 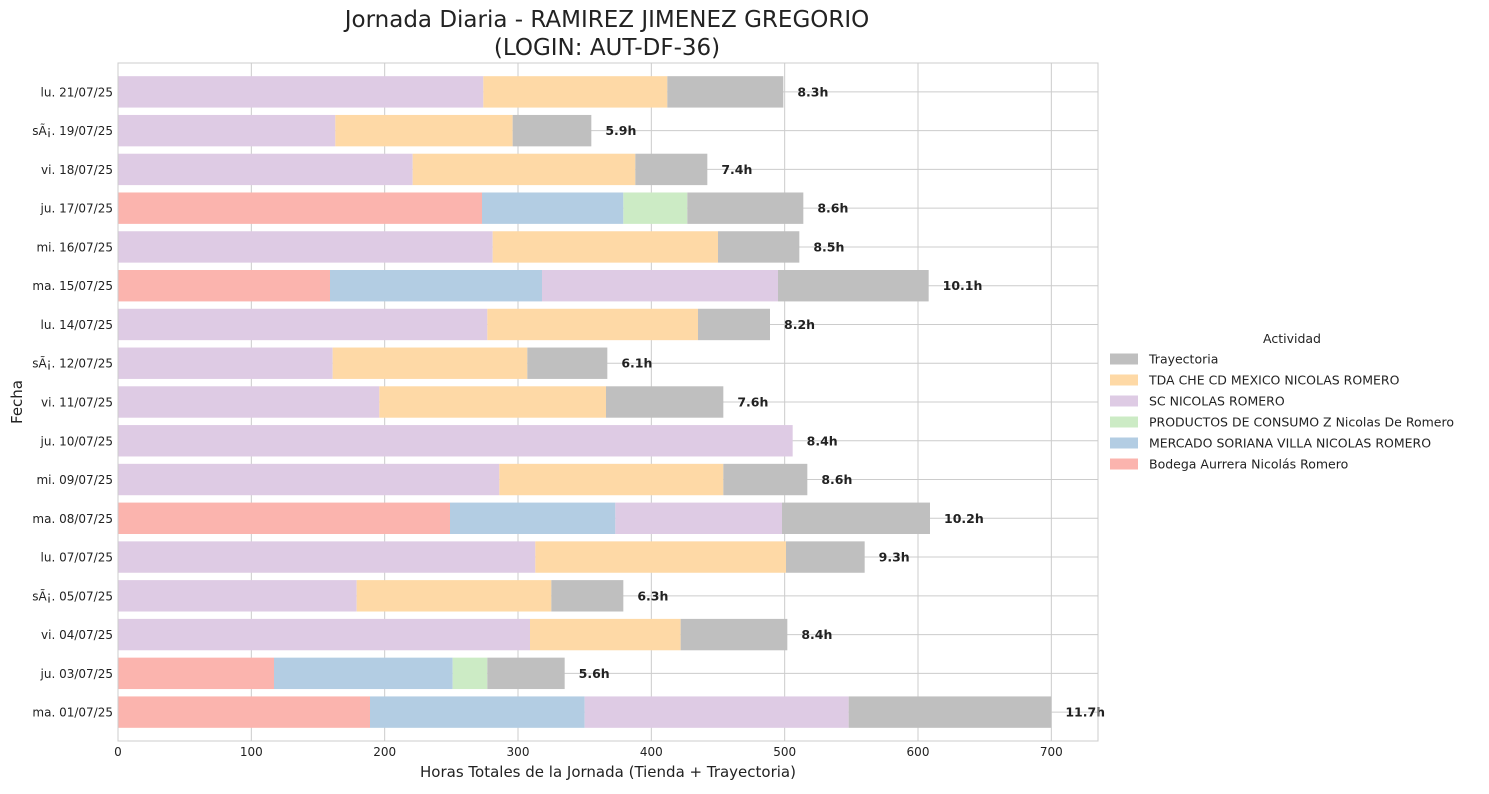 I want to click on x-tick-label: 700, so click(x=1051, y=752).